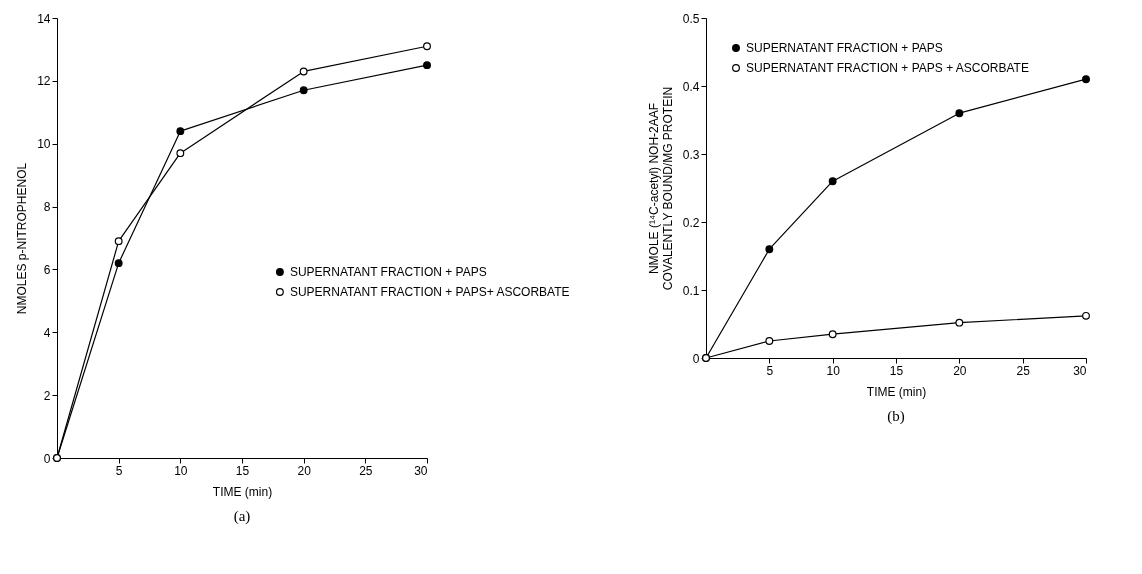  Describe the element at coordinates (44, 144) in the screenshot. I see `y-tick-label: 10` at that location.